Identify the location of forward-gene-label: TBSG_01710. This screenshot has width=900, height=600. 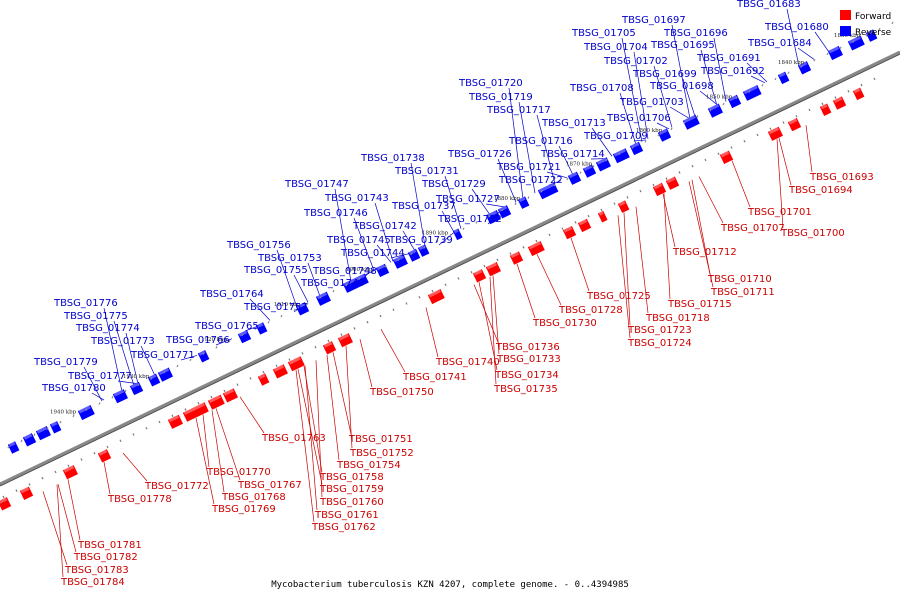
(739, 279).